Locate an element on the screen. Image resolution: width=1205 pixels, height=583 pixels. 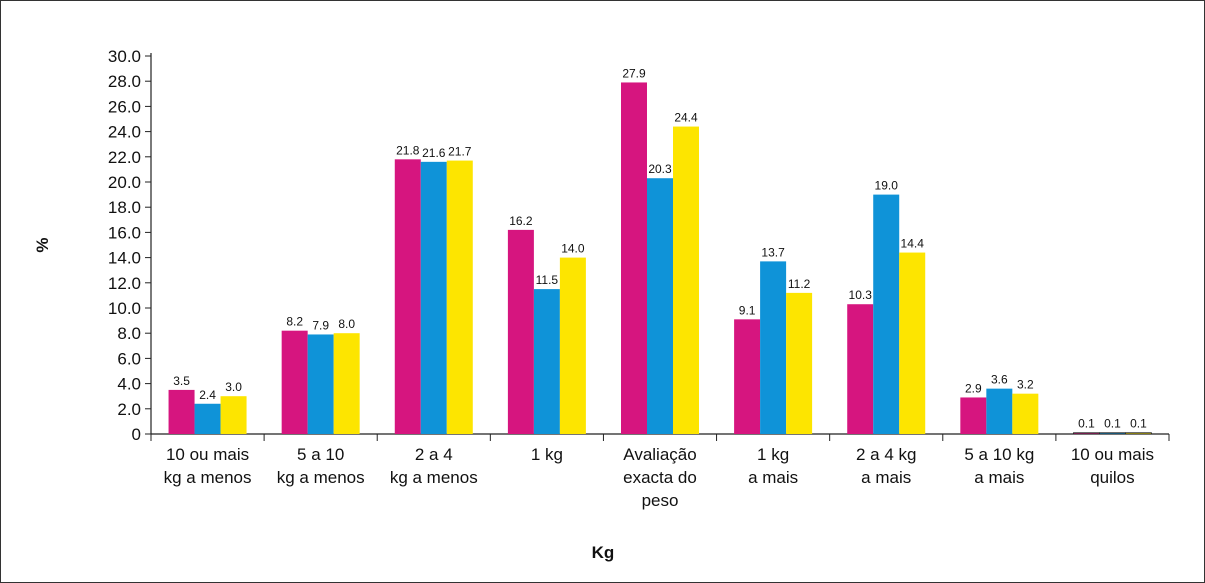
data-label: 16.2 is located at coordinates (521, 221).